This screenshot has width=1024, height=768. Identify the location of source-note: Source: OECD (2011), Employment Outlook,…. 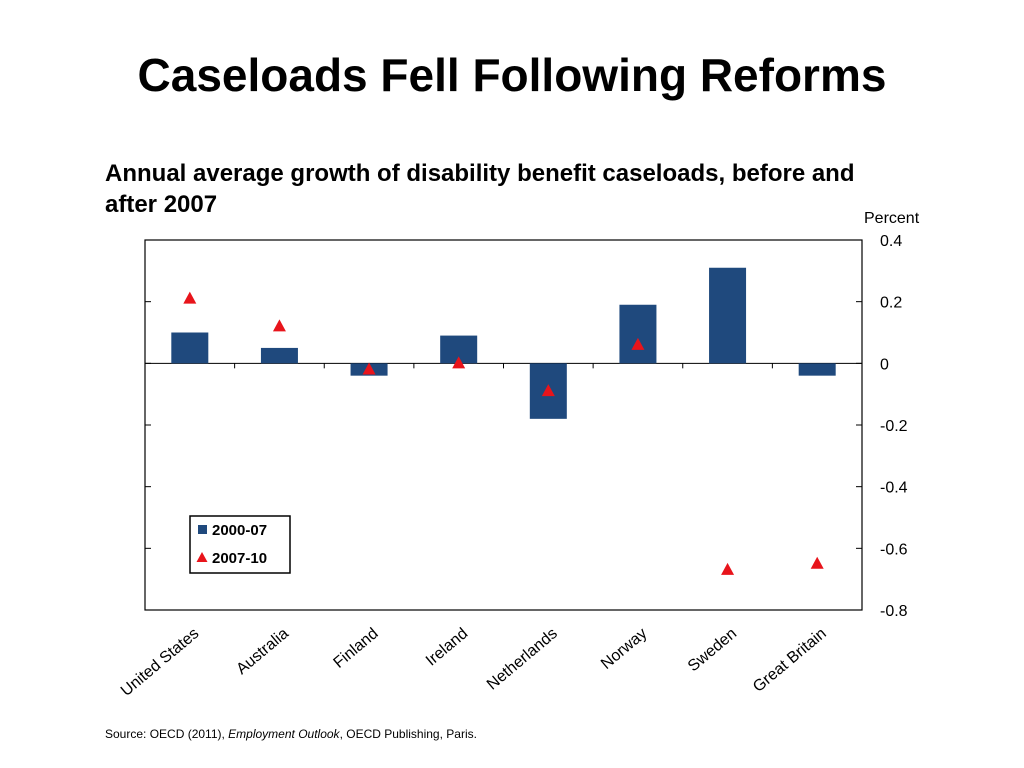
(291, 734).